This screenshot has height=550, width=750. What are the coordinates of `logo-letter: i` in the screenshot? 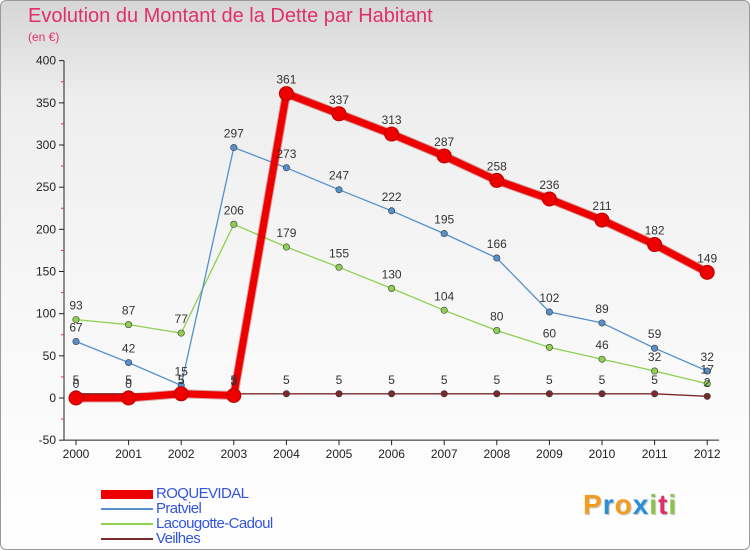 It's located at (654, 504).